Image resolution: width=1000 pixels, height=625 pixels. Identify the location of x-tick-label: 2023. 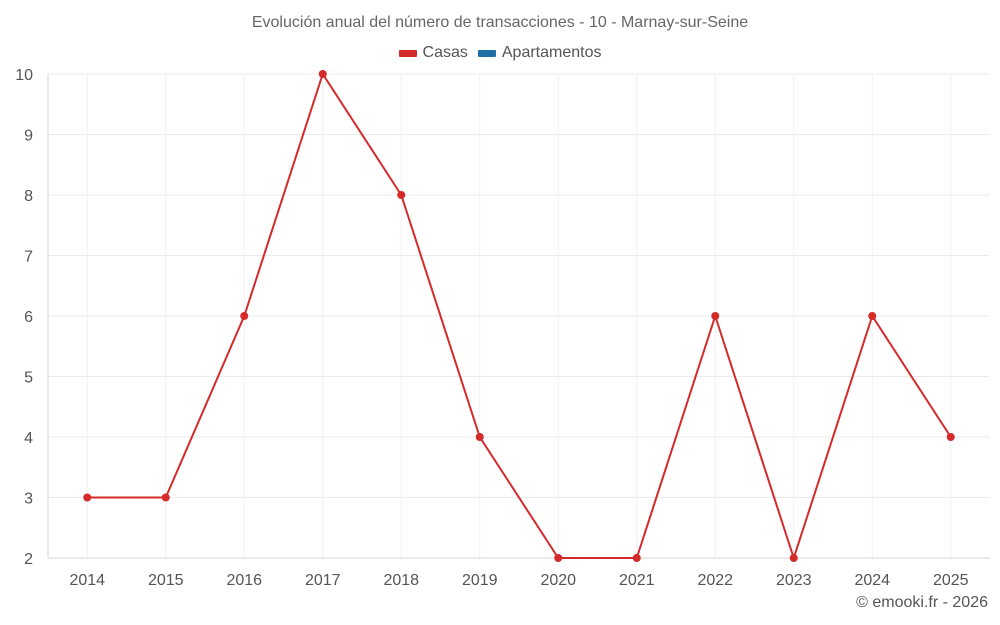
(794, 580).